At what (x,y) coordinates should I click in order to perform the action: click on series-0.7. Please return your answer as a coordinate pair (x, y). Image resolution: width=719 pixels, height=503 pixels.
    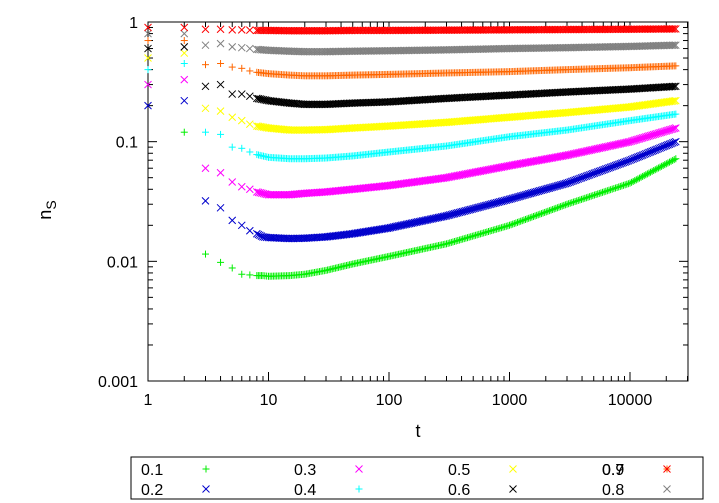
    Looking at the image, I should click on (412, 58).